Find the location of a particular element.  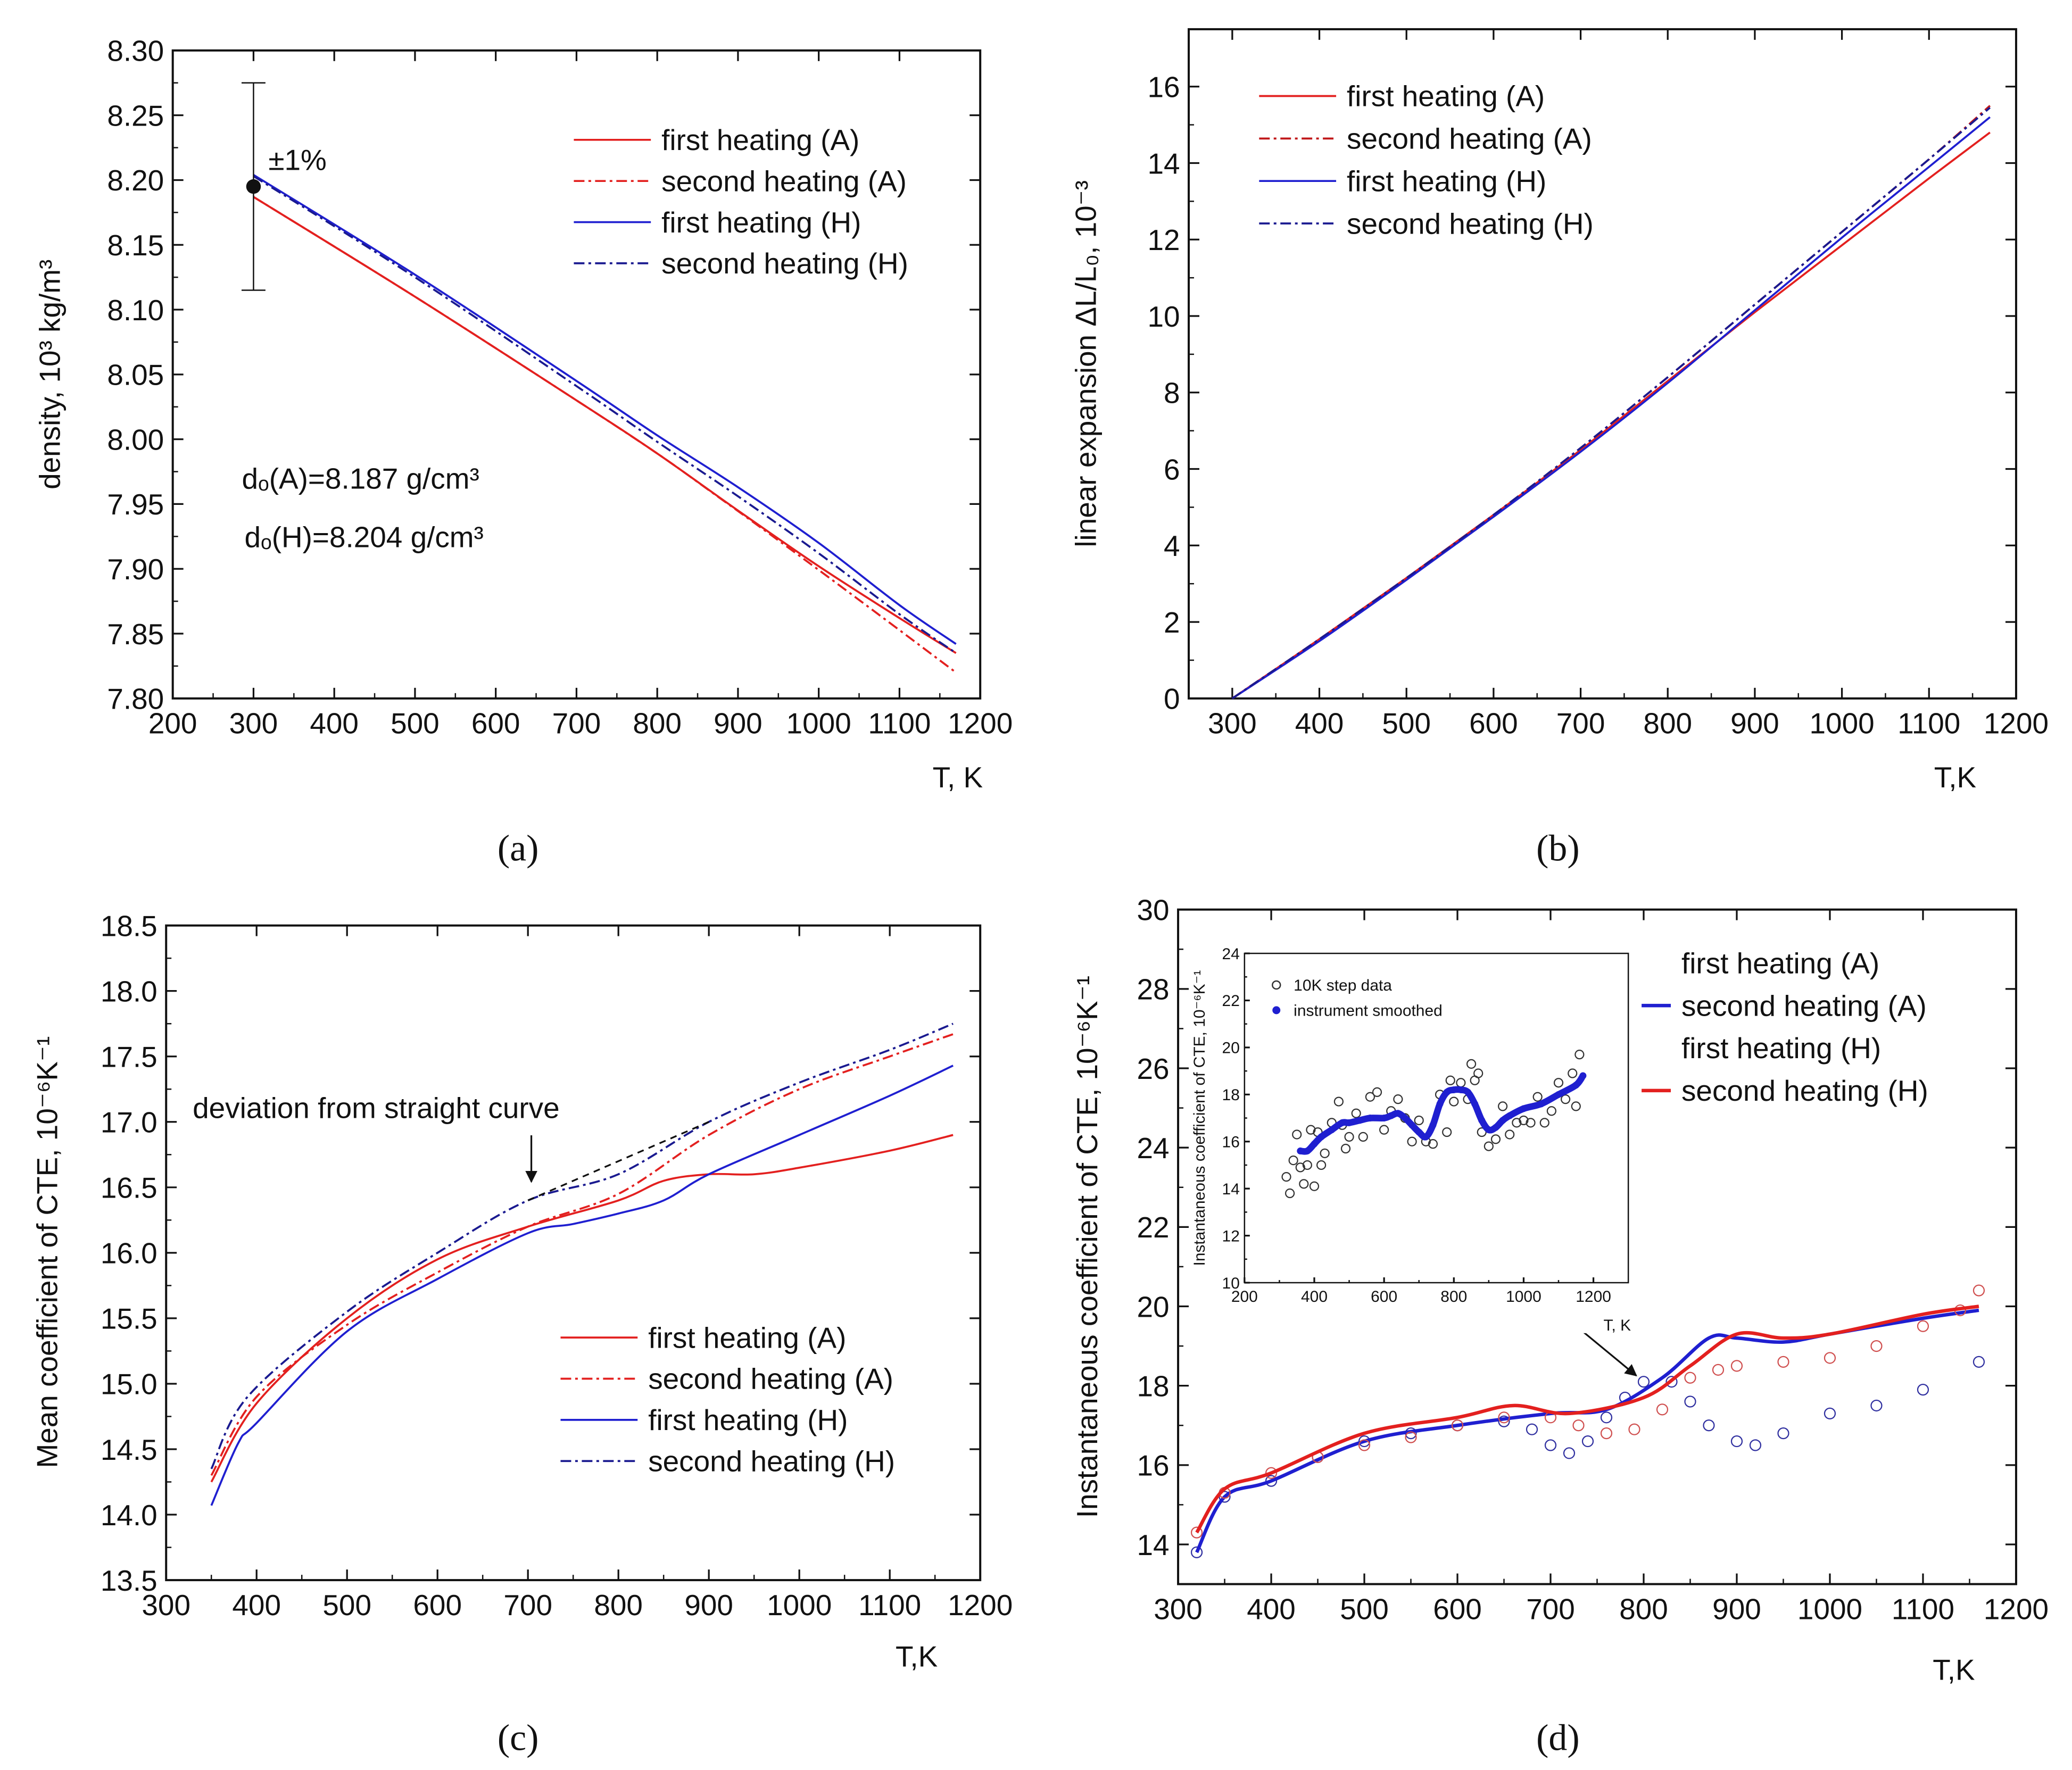

series-10k-step-data is located at coordinates (1433, 1124).